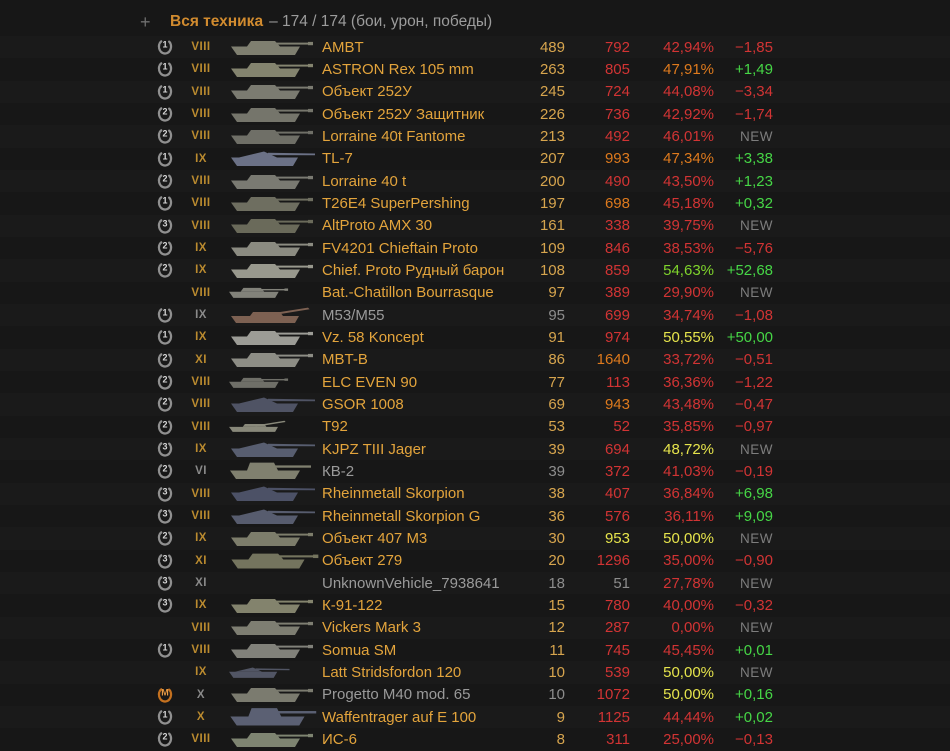 The height and width of the screenshot is (751, 950). I want to click on vehicle-name: Lorraine 40 t, so click(364, 181).